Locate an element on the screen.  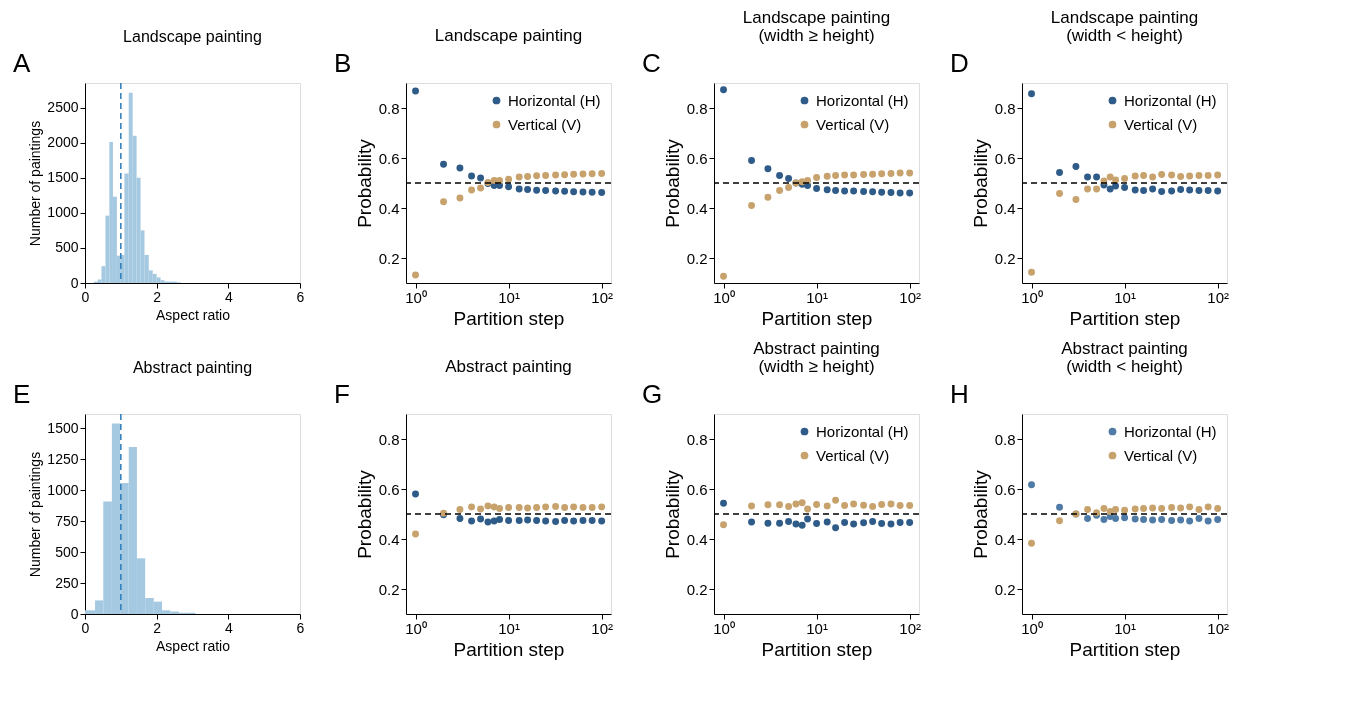
y-tick-label: 1250 is located at coordinates (63, 458).